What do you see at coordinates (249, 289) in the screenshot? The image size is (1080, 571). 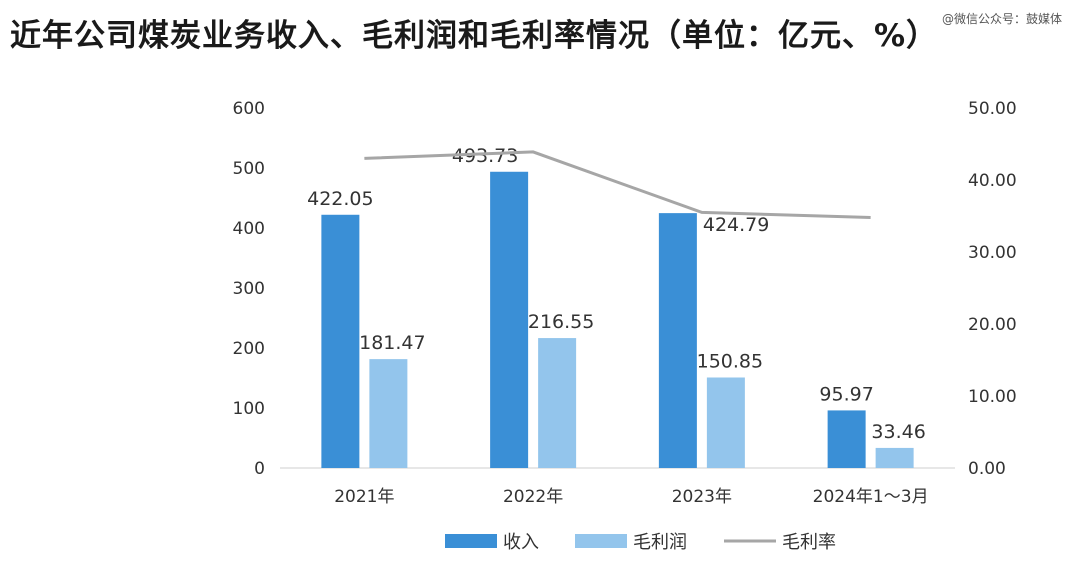 I see `y-left-tick-label: 300` at bounding box center [249, 289].